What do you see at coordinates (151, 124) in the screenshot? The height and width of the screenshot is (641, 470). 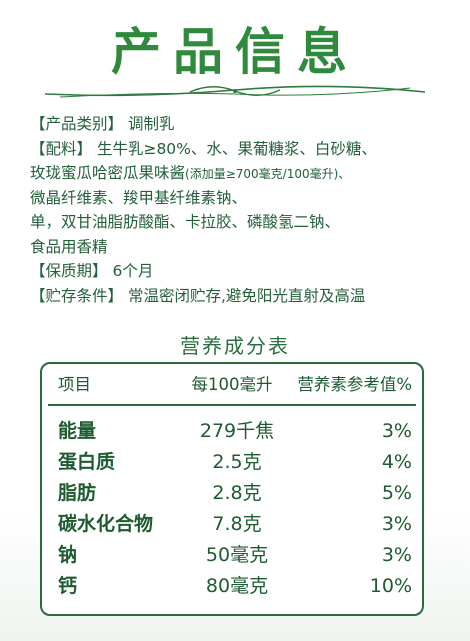 I see `category-value: 调制乳` at bounding box center [151, 124].